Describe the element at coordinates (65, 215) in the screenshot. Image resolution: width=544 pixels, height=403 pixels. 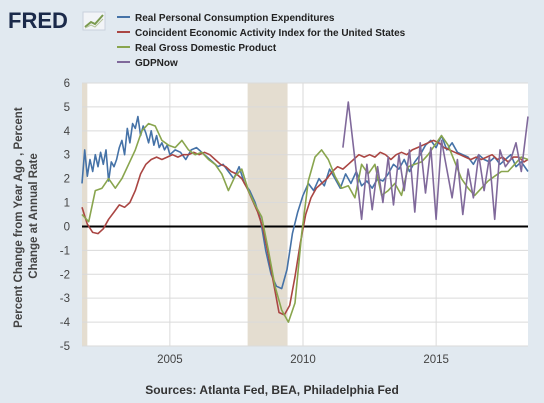
I see `y-axis-ticks: -5 -4 -3 -2 -1 0 1 2 3 4 5 6` at that location.